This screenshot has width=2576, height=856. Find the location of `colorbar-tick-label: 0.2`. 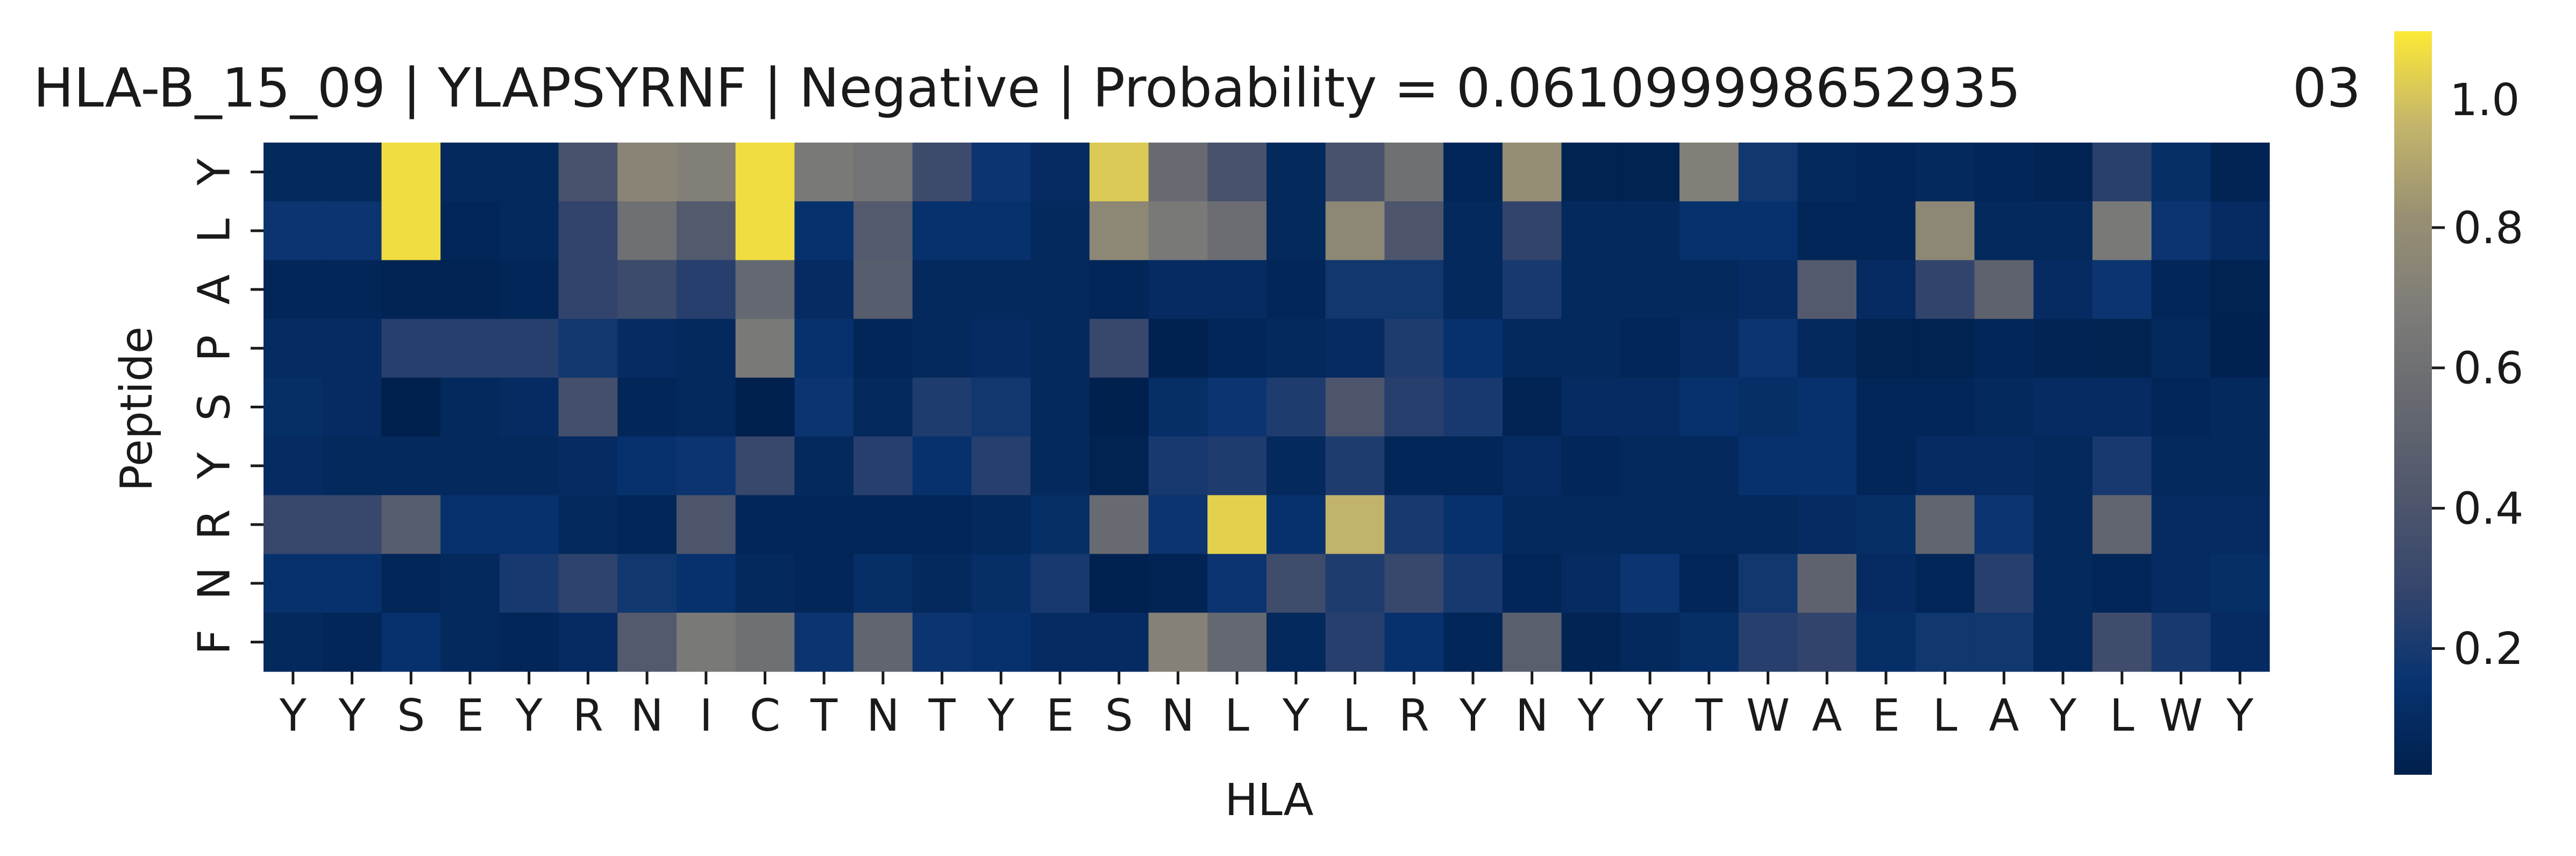

colorbar-tick-label: 0.2 is located at coordinates (2488, 649).